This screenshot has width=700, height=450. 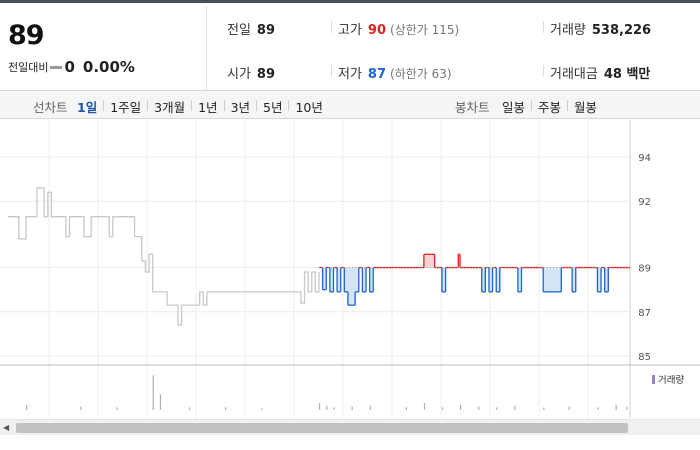 I want to click on high-label: 고가, so click(x=350, y=30).